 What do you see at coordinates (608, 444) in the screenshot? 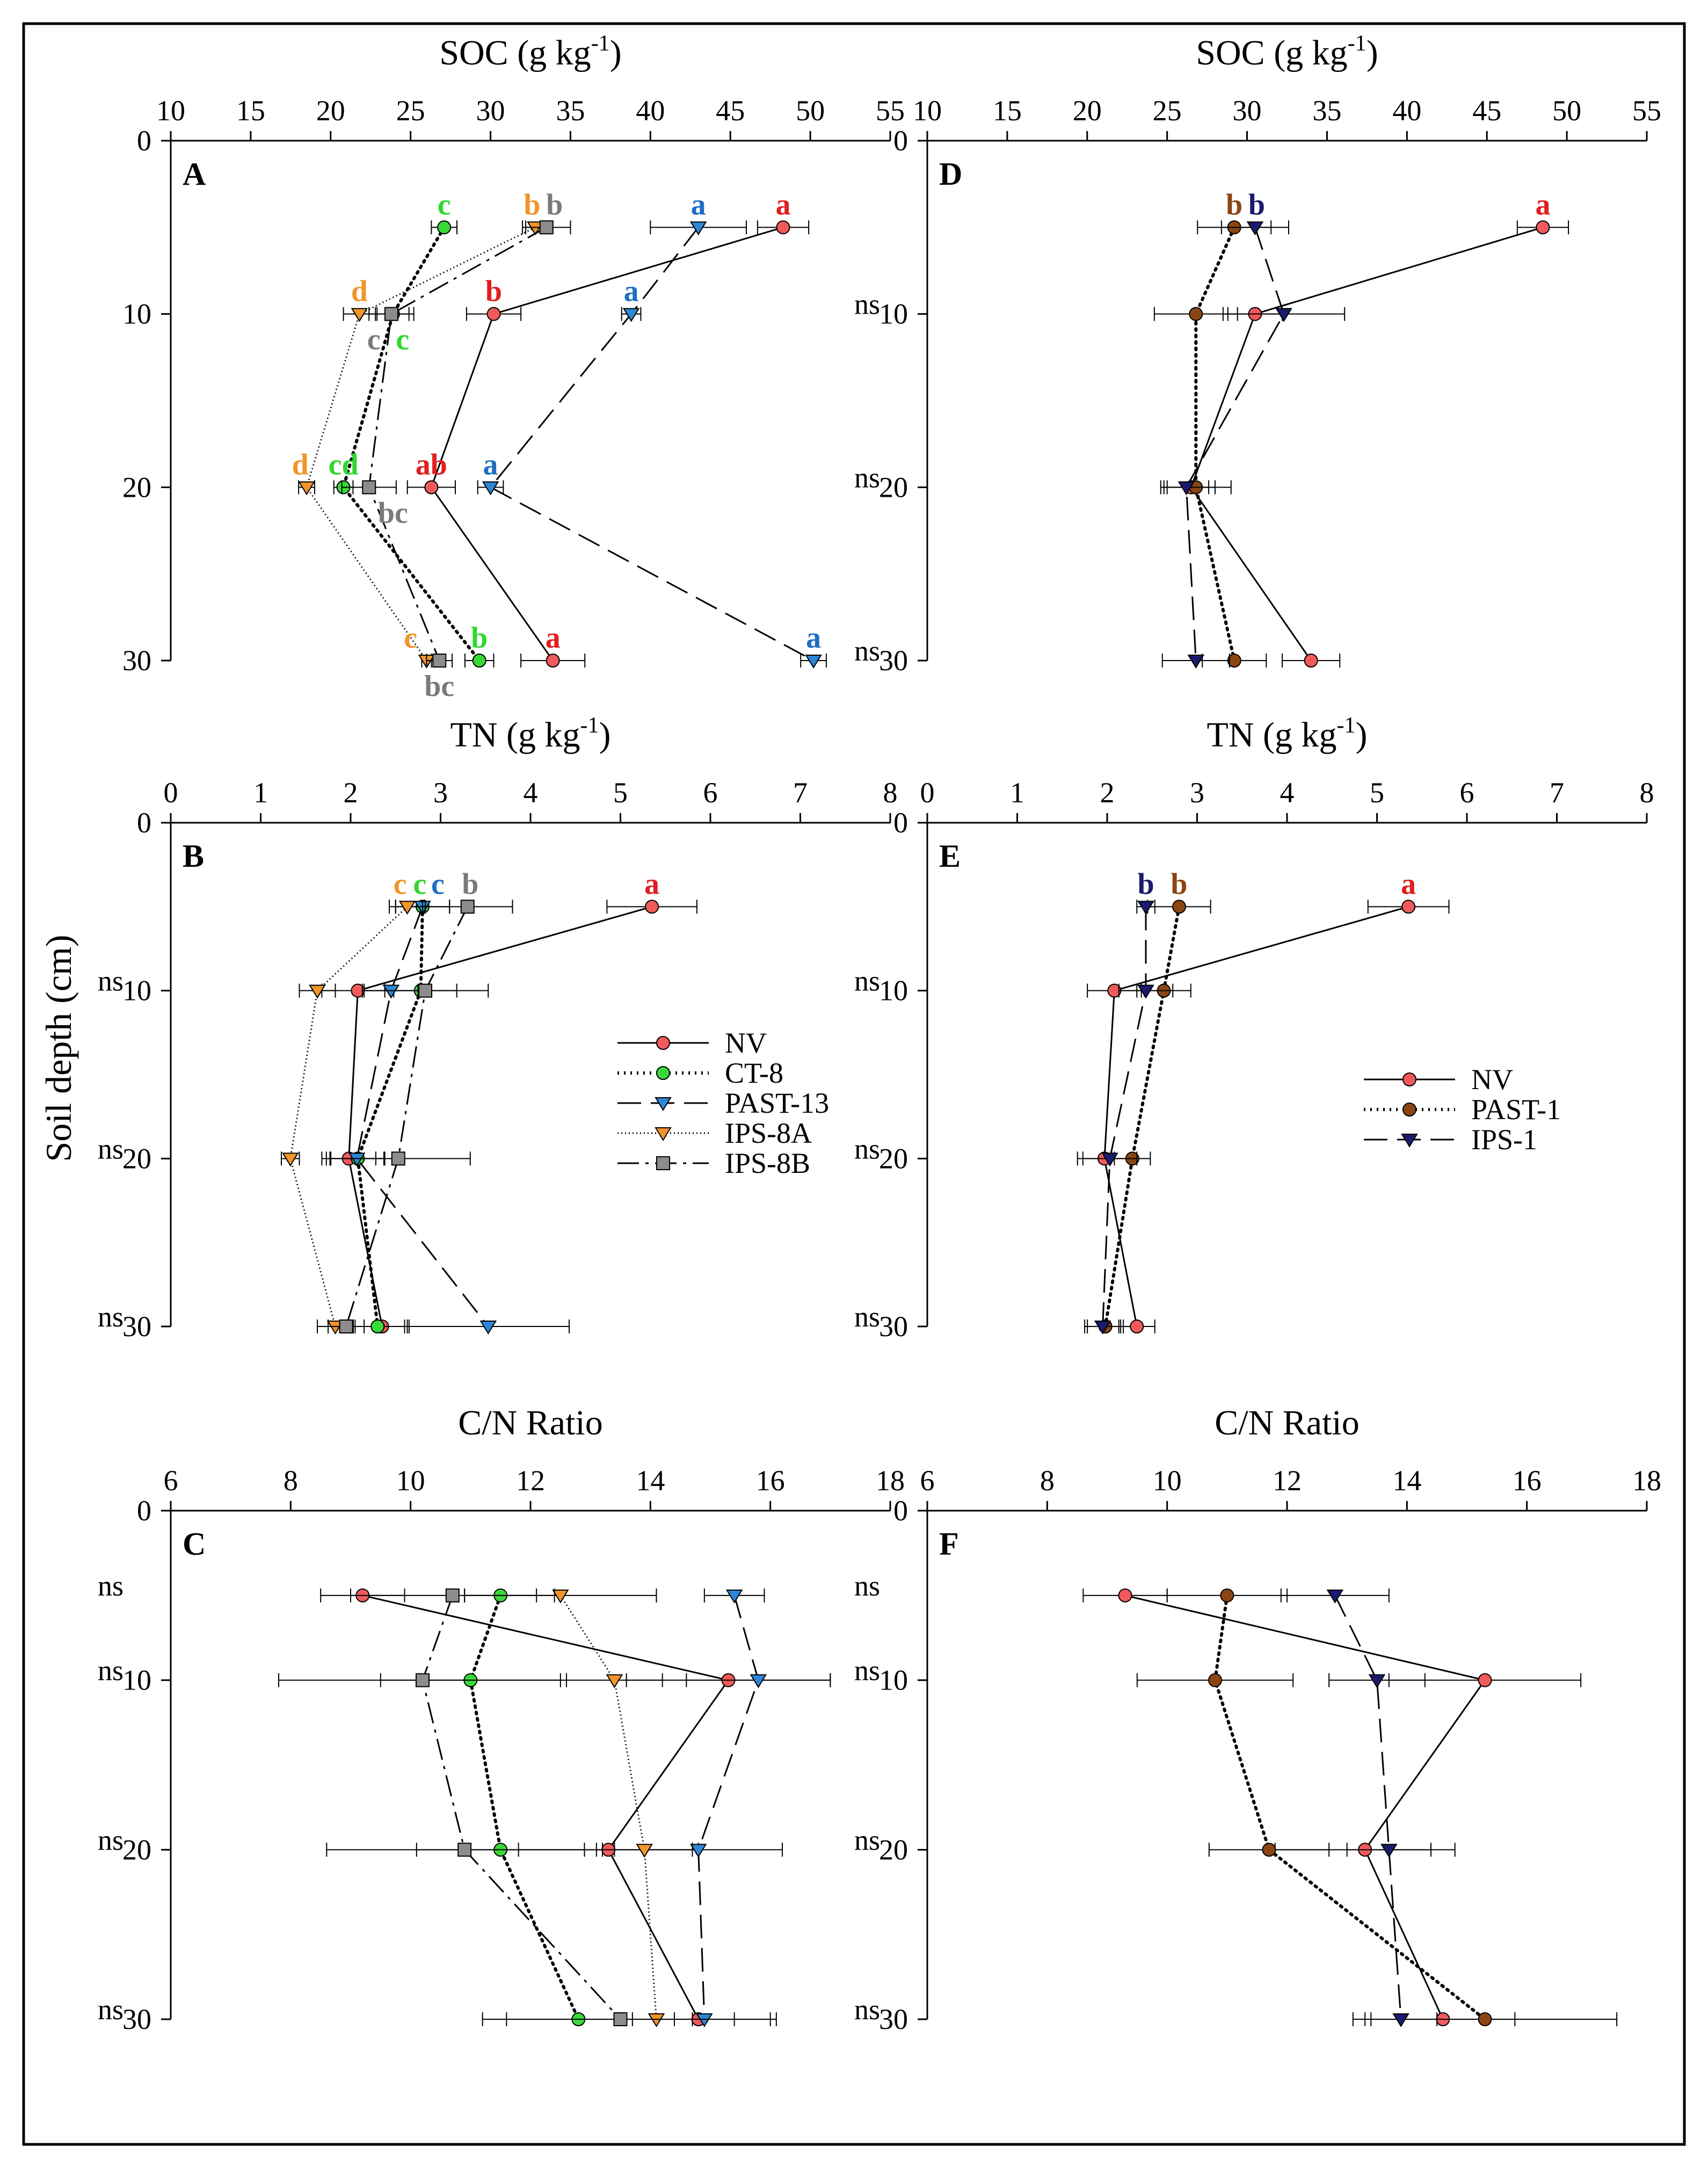
I see `series-nv` at bounding box center [608, 444].